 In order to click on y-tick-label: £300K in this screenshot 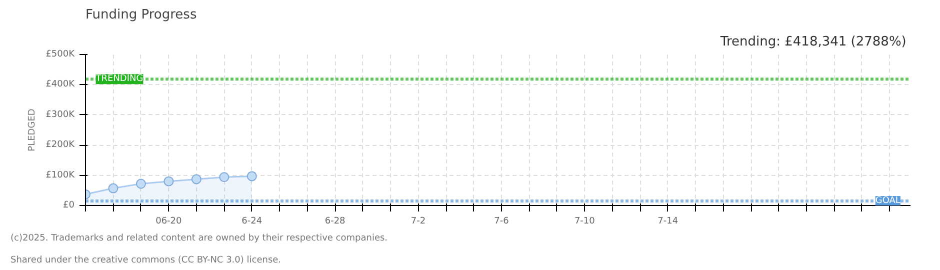, I will do `click(61, 115)`.